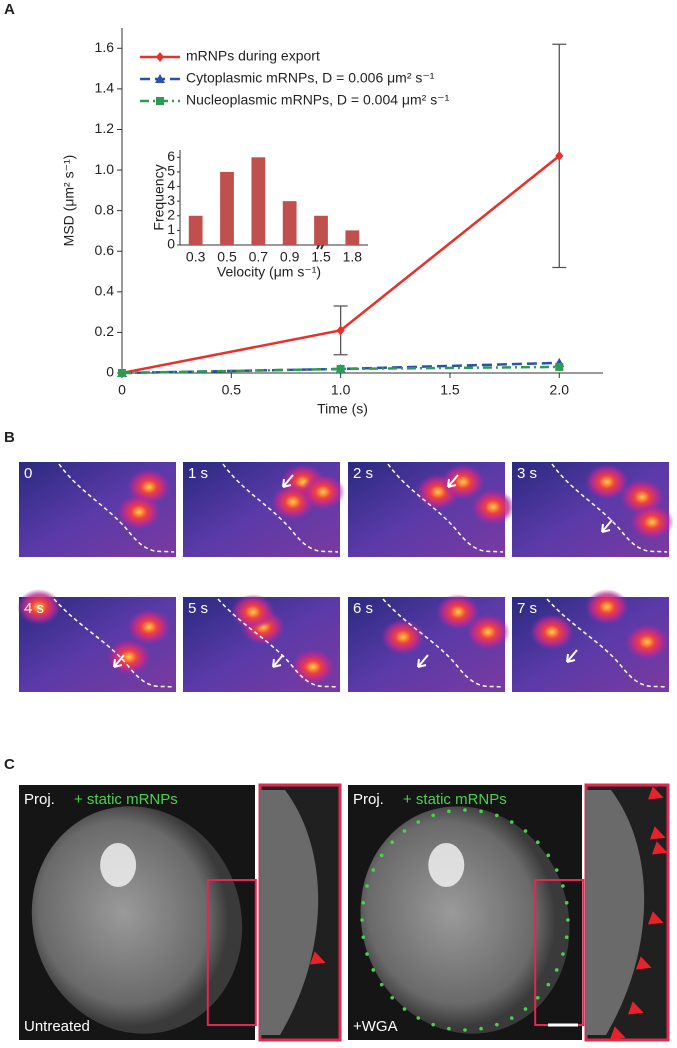  I want to click on y-axis-label: MSD (μm² s⁻¹), so click(69, 201).